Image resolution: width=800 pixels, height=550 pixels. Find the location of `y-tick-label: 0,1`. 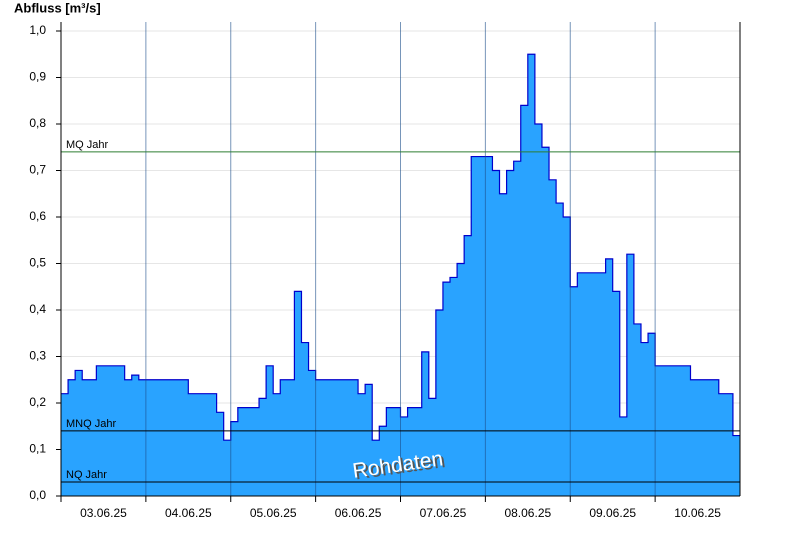

y-tick-label: 0,1 is located at coordinates (37, 449).